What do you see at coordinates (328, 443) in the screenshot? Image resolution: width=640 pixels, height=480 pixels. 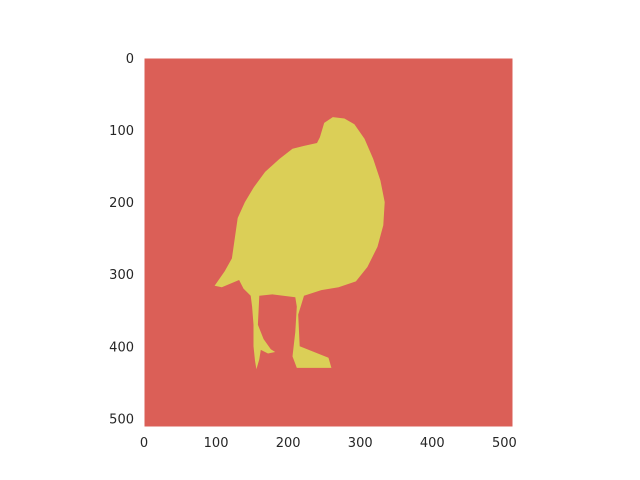 I see `x-axis: 0 100 200 300 400 500` at bounding box center [328, 443].